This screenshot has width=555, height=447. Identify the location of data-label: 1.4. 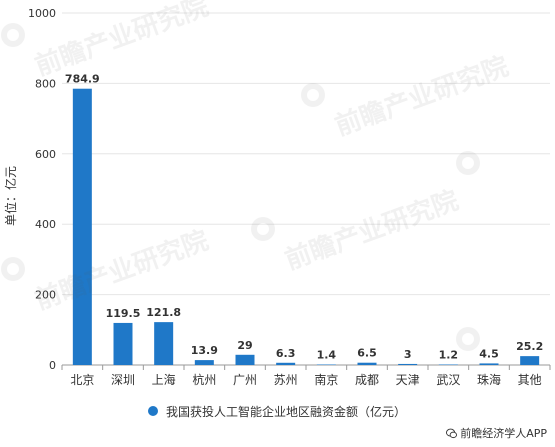
(327, 355).